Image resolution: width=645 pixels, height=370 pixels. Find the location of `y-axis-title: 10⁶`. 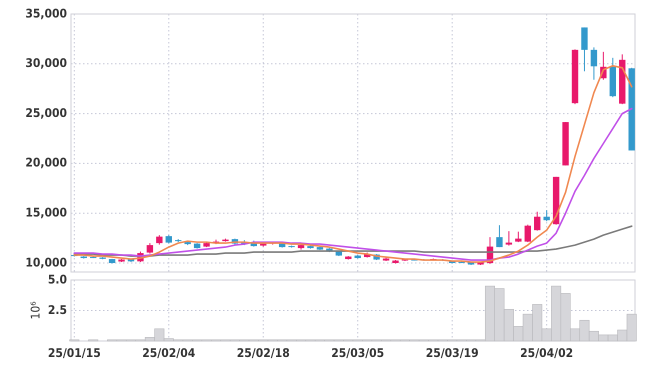

y-axis-title: 10⁶ is located at coordinates (35, 310).